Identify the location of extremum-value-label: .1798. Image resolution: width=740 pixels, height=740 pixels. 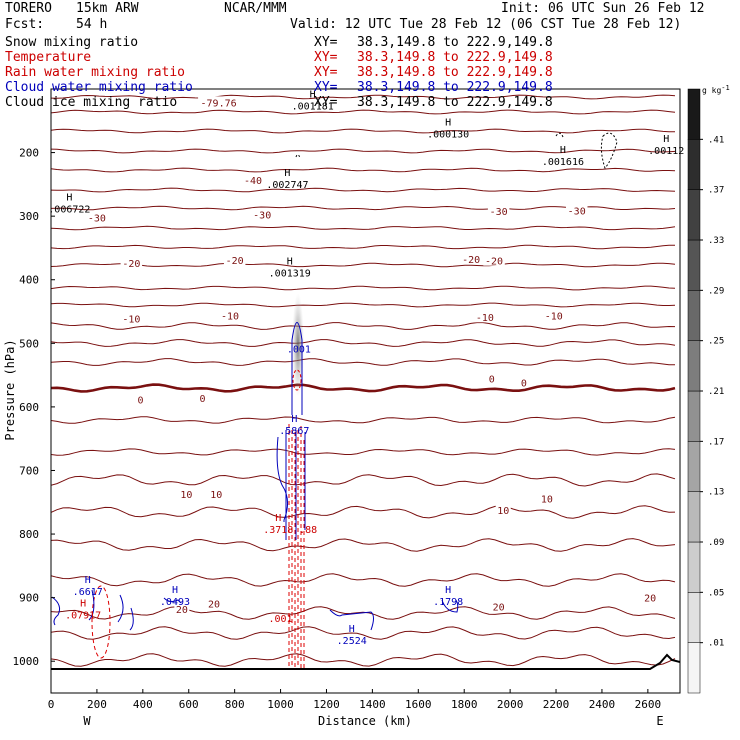
(448, 602).